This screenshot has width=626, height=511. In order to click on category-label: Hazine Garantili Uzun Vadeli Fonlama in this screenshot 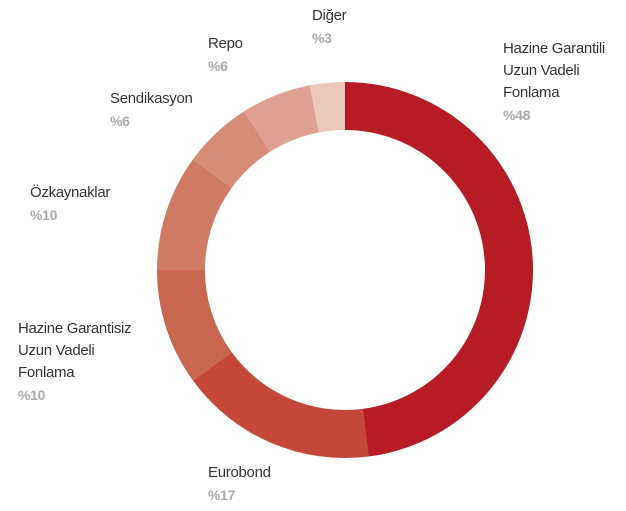, I will do `click(554, 70)`.